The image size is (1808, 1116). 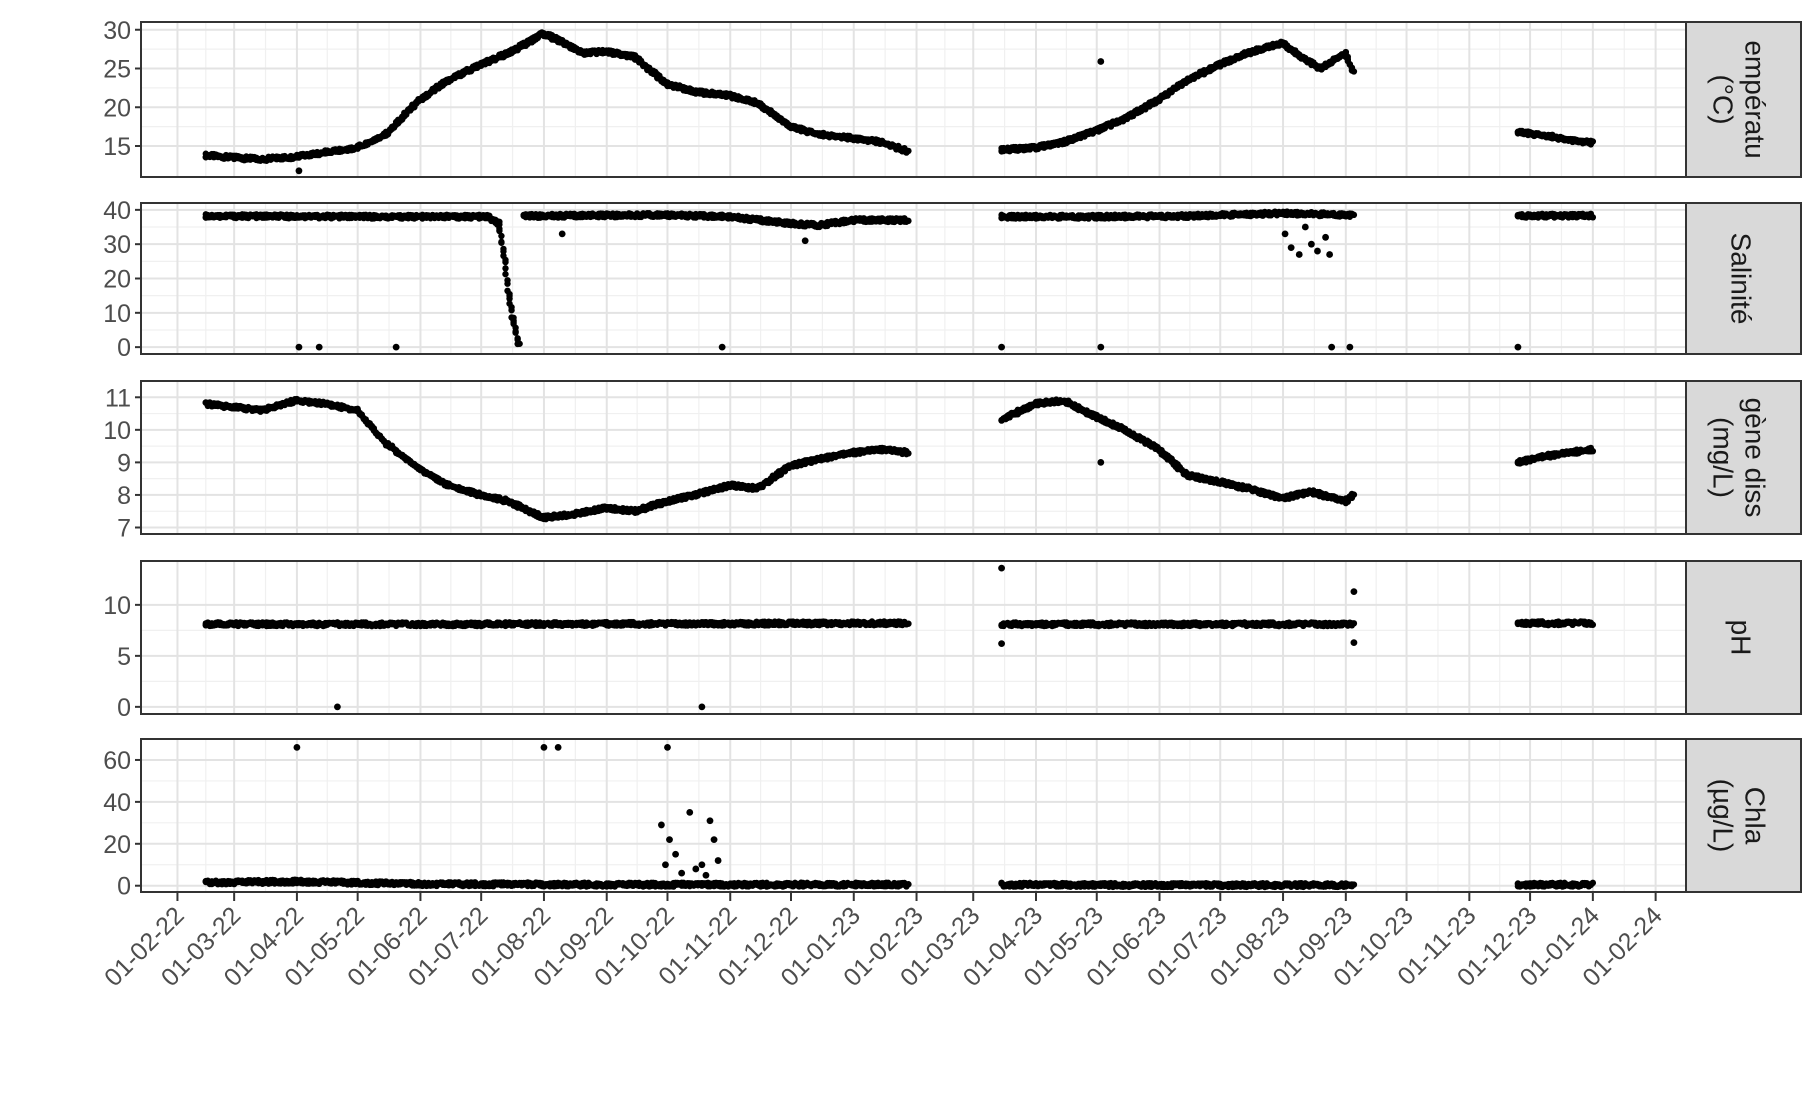 I want to click on y-tick-label: 9, so click(x=124, y=463).